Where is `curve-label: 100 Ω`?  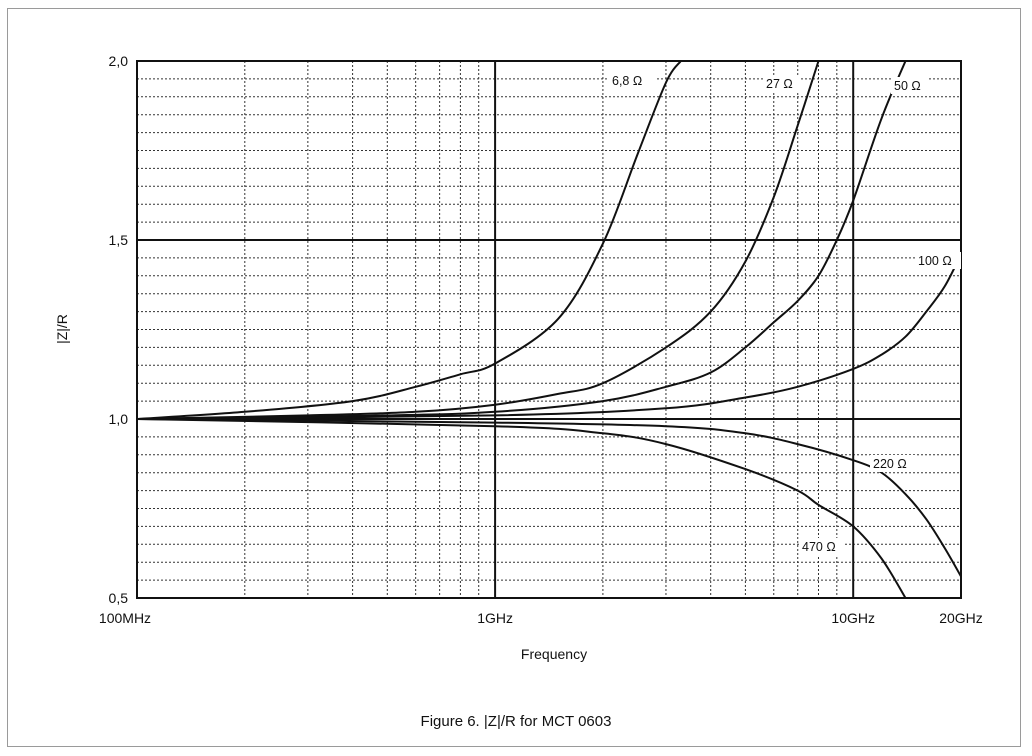
curve-label: 100 Ω is located at coordinates (935, 261).